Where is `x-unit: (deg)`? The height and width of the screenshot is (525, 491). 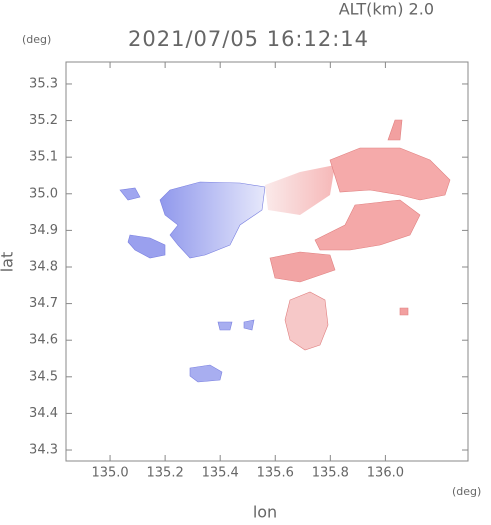
x-unit: (deg) is located at coordinates (466, 491).